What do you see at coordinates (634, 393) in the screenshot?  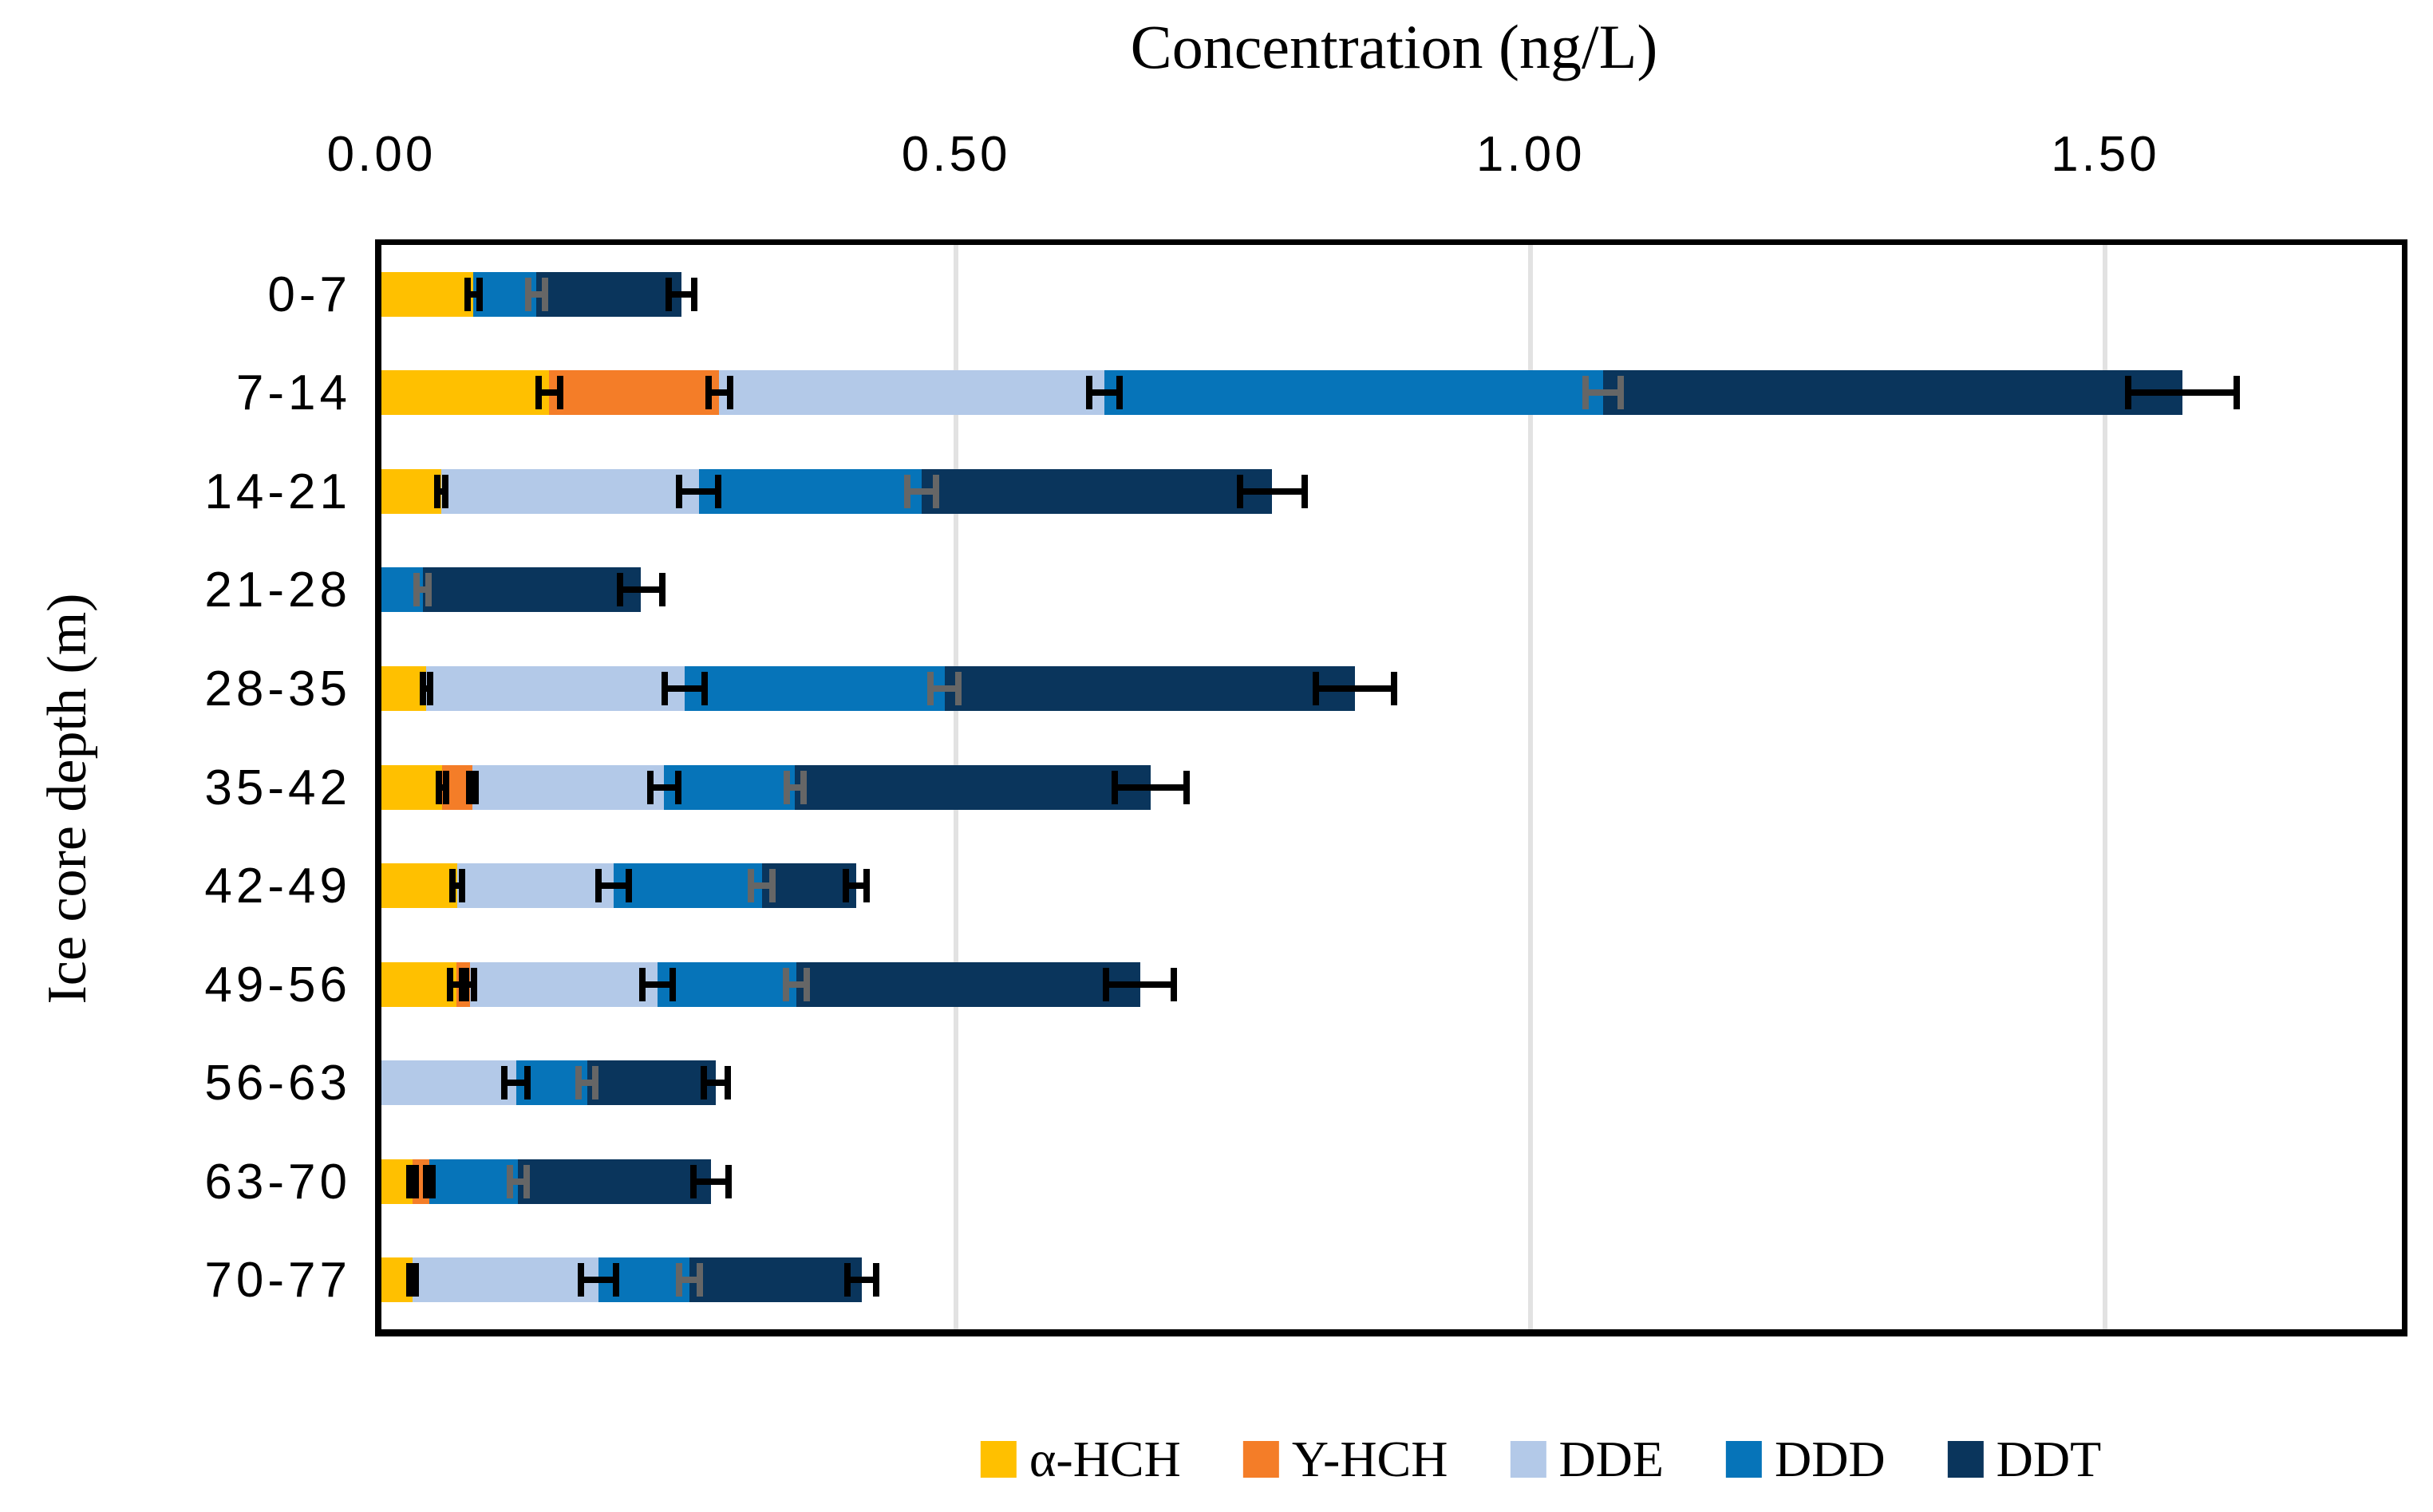 I see `bar-segment-Υ-HCH` at bounding box center [634, 393].